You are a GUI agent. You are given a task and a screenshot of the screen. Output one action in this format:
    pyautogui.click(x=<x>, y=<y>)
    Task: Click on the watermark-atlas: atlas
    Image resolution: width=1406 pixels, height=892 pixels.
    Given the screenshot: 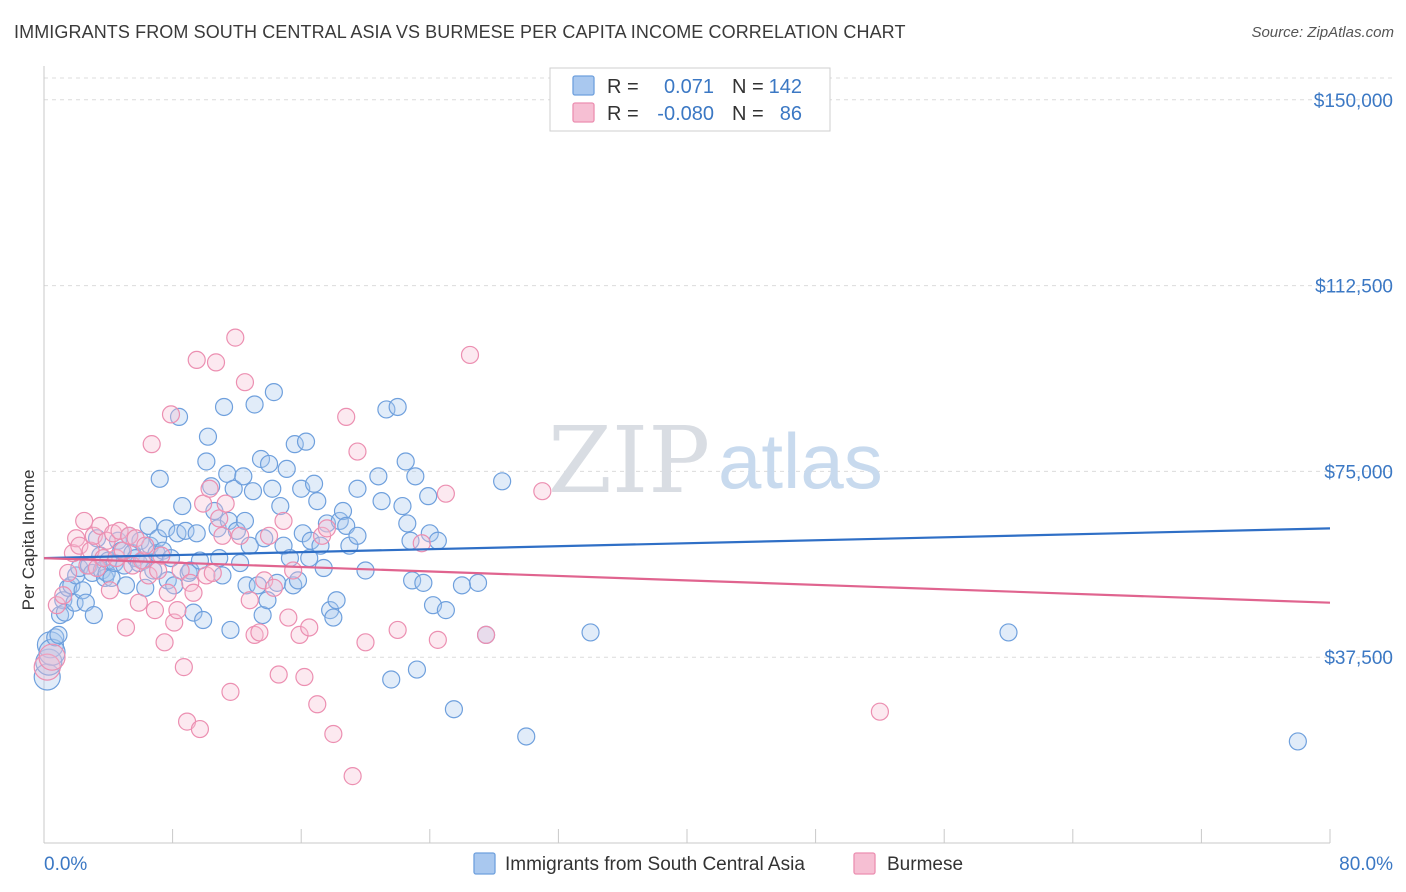 What is the action you would take?
    pyautogui.click(x=800, y=461)
    